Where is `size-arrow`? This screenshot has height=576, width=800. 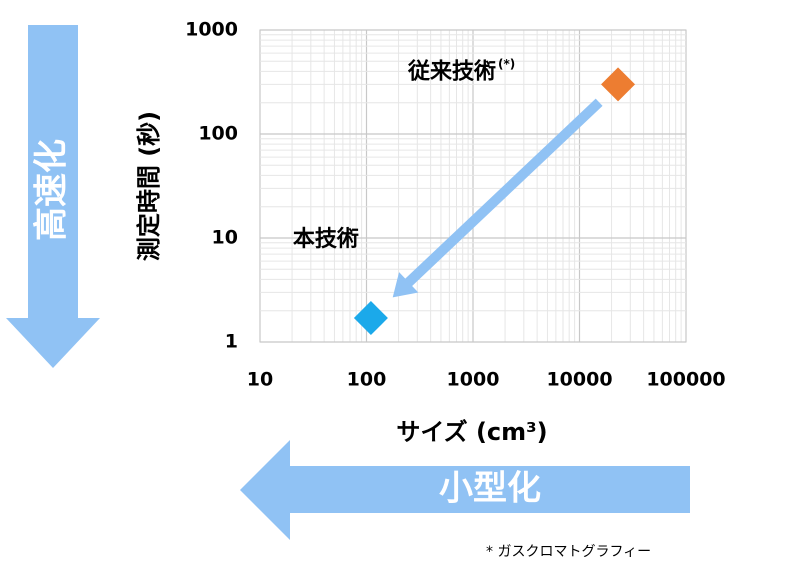 size-arrow is located at coordinates (465, 490).